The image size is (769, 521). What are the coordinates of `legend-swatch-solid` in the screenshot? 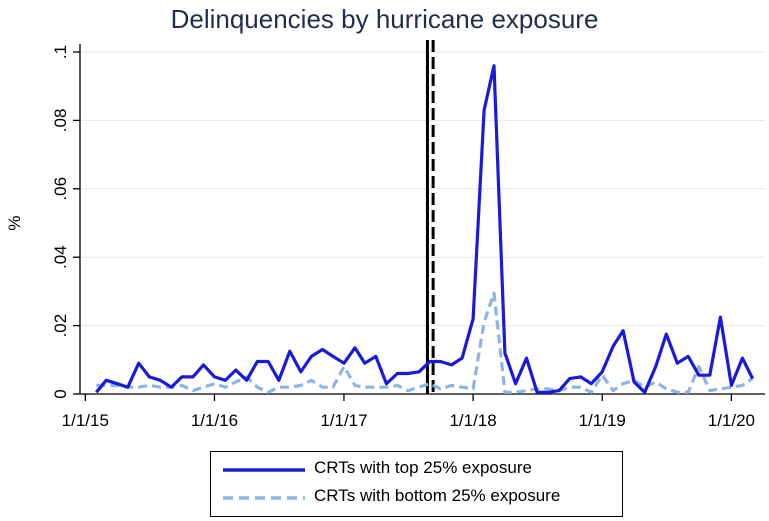 It's located at (264, 470).